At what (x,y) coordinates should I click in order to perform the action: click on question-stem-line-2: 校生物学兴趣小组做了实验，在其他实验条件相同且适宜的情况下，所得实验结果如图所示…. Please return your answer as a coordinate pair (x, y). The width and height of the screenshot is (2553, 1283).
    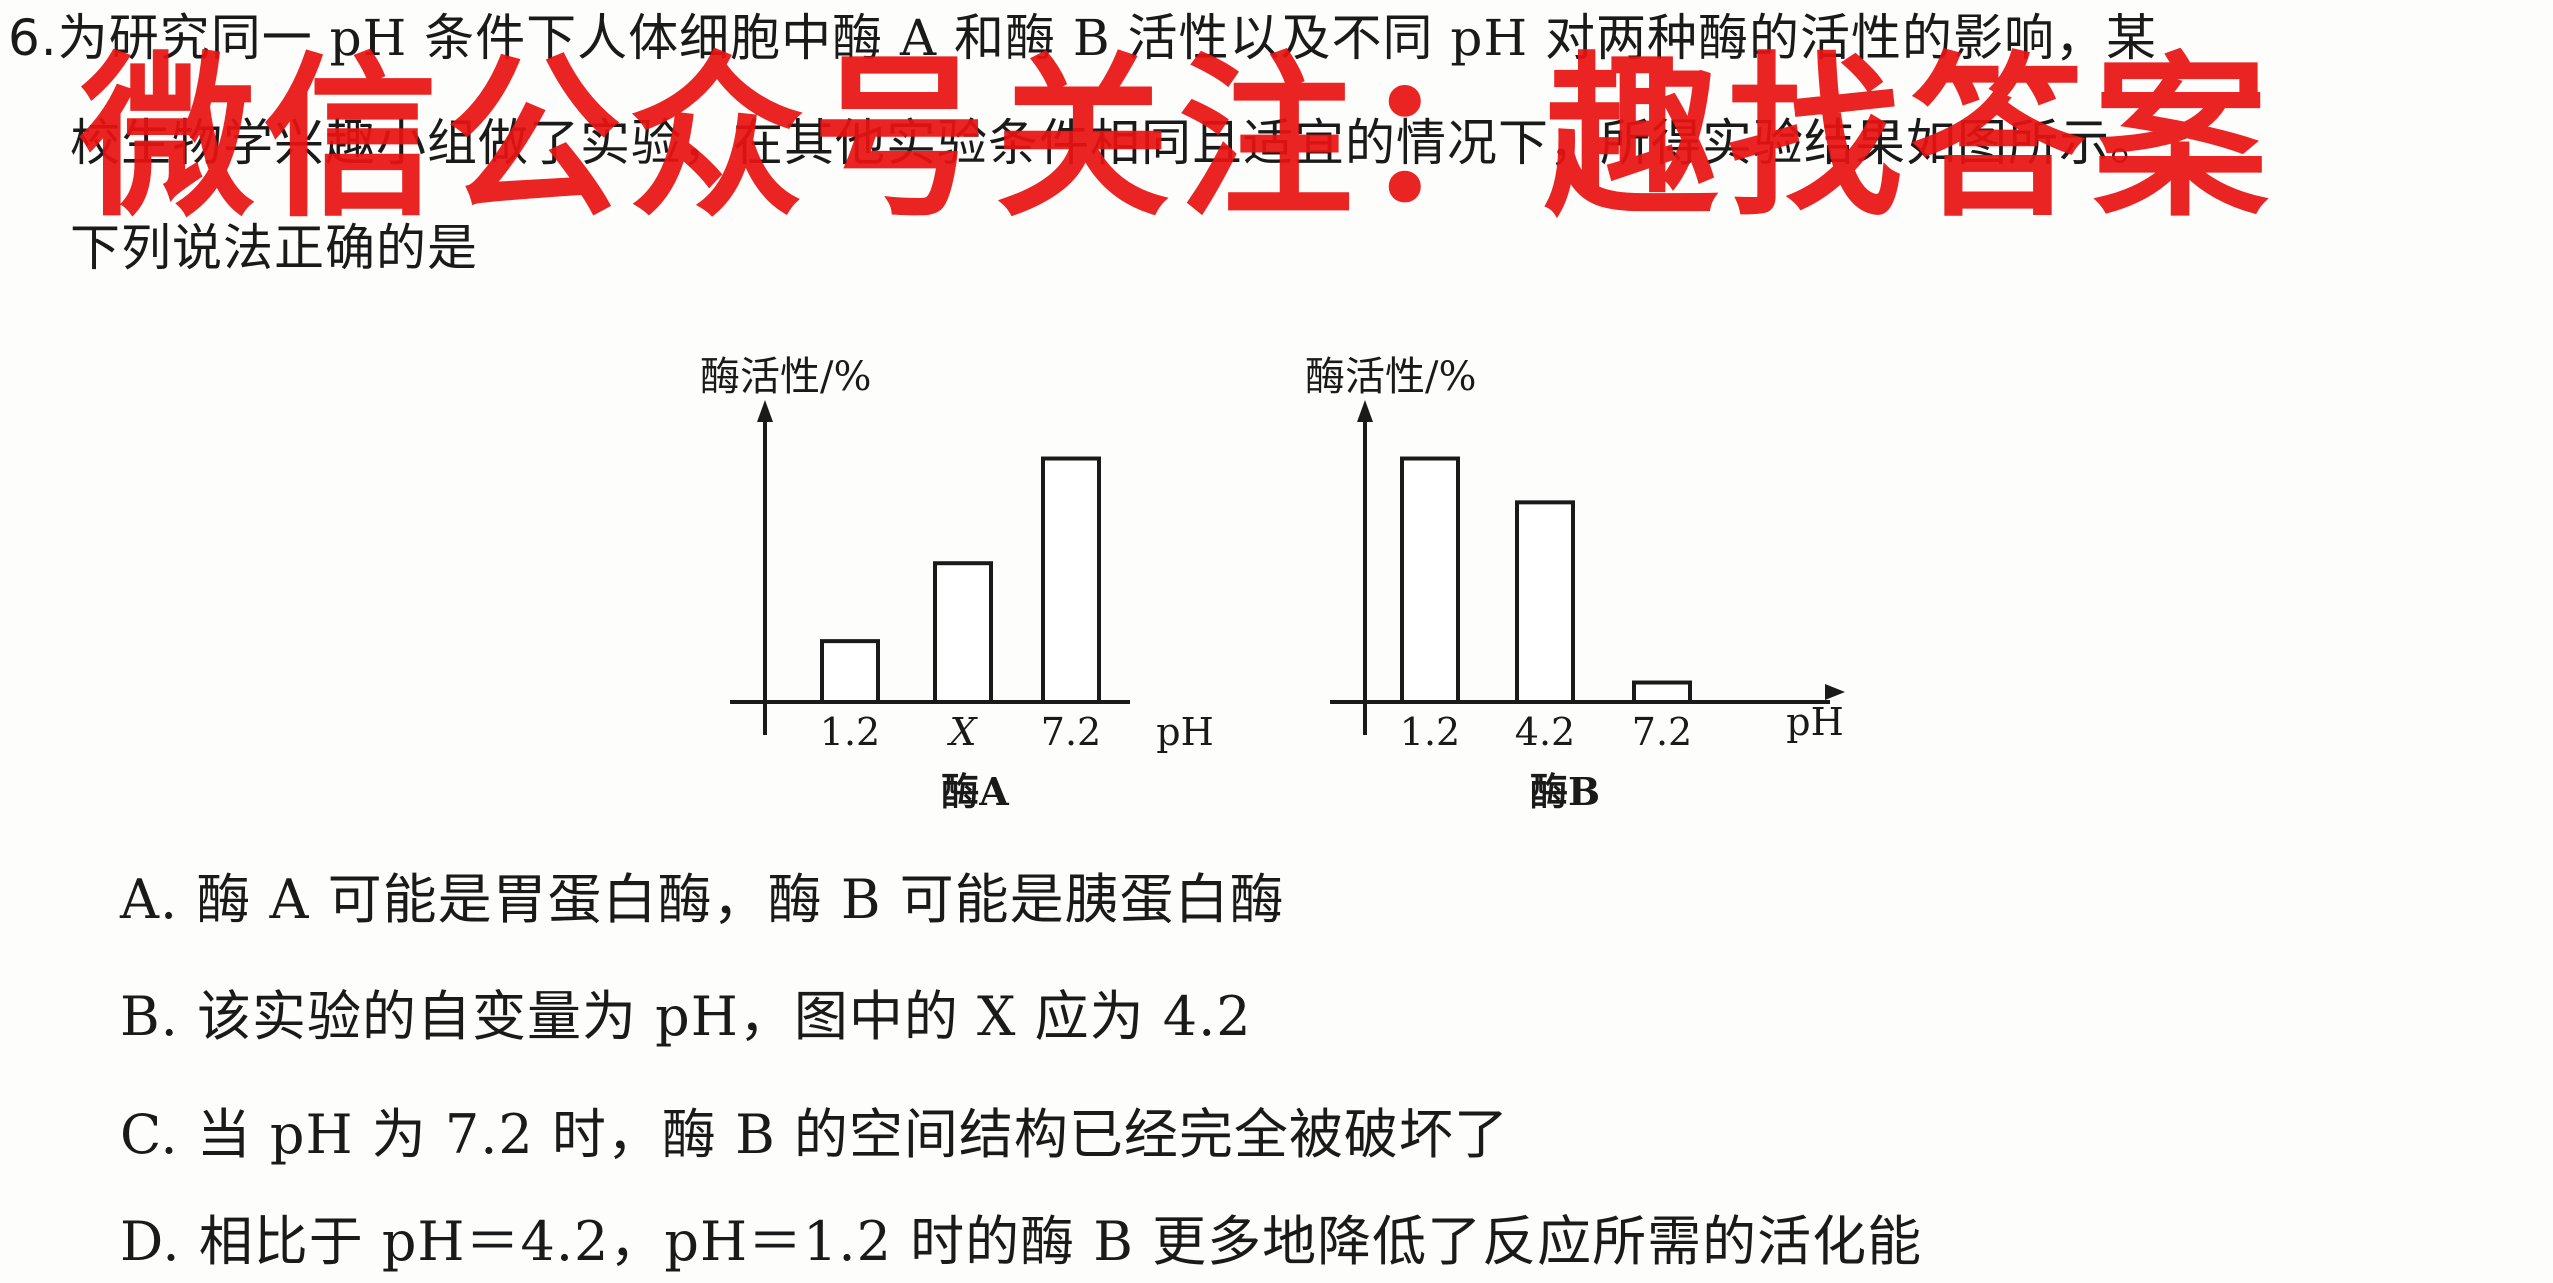
    Looking at the image, I should click on (1115, 143).